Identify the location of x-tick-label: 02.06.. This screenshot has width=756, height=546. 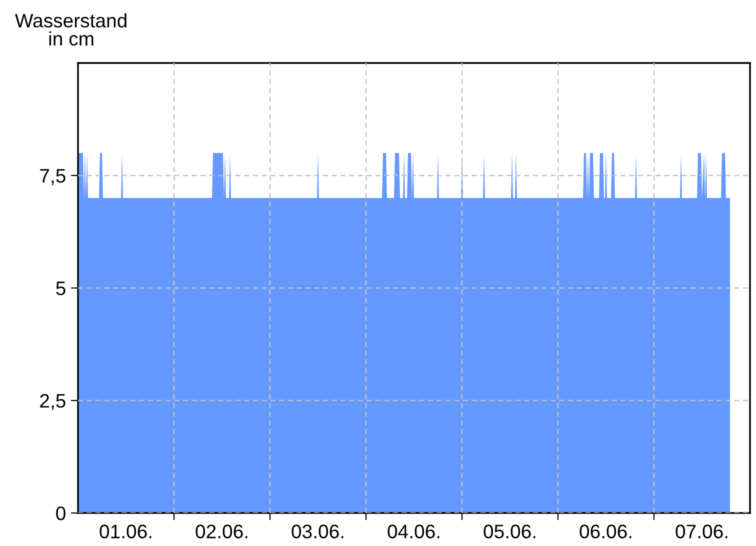
(222, 531).